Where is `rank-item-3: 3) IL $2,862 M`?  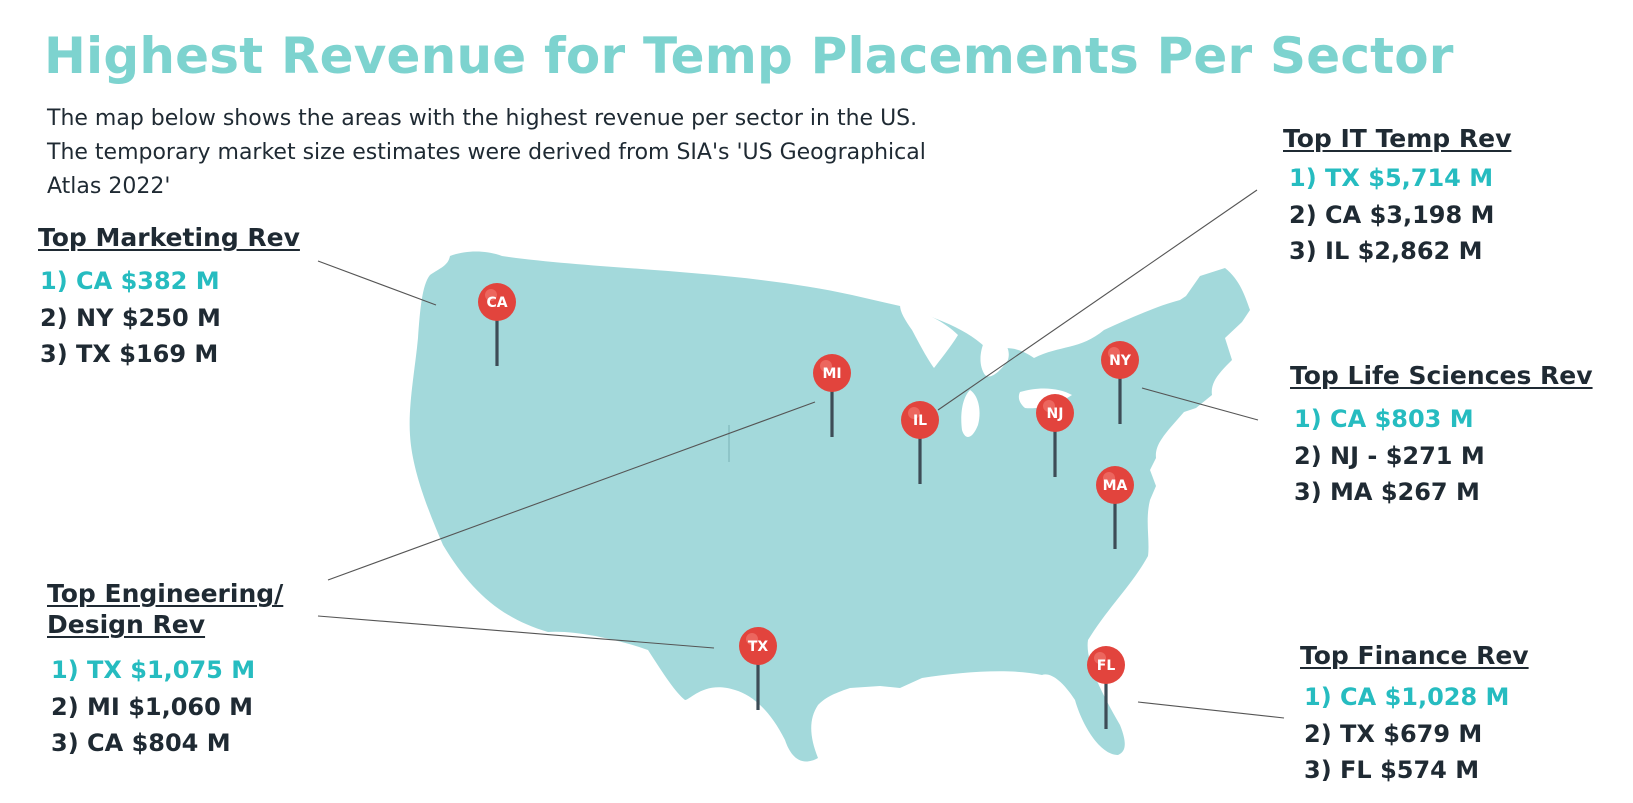 rank-item-3: 3) IL $2,862 M is located at coordinates (1386, 251).